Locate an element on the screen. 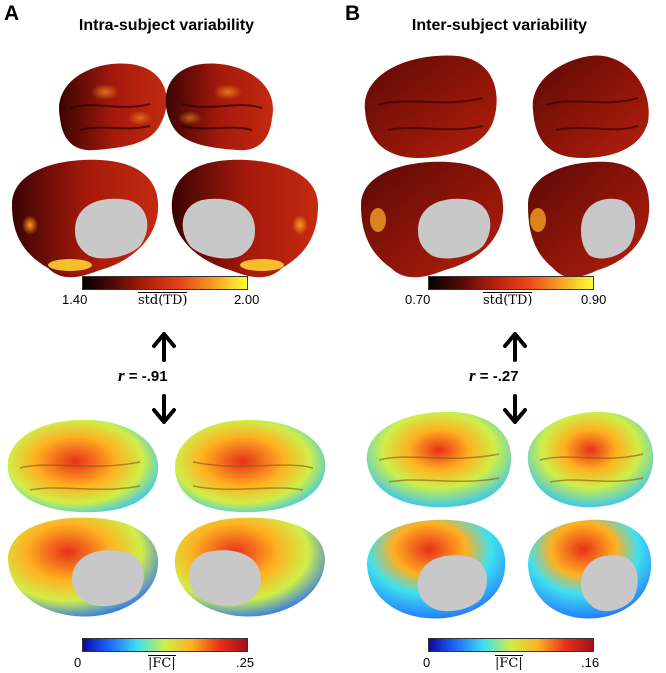  panel-title: Intra-subject variability is located at coordinates (166, 25).